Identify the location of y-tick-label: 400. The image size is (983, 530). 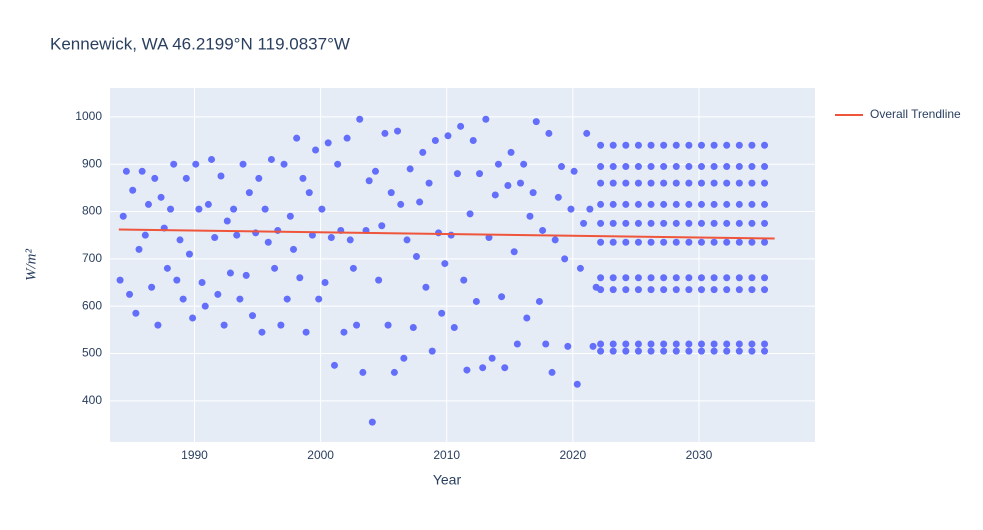
(92, 400).